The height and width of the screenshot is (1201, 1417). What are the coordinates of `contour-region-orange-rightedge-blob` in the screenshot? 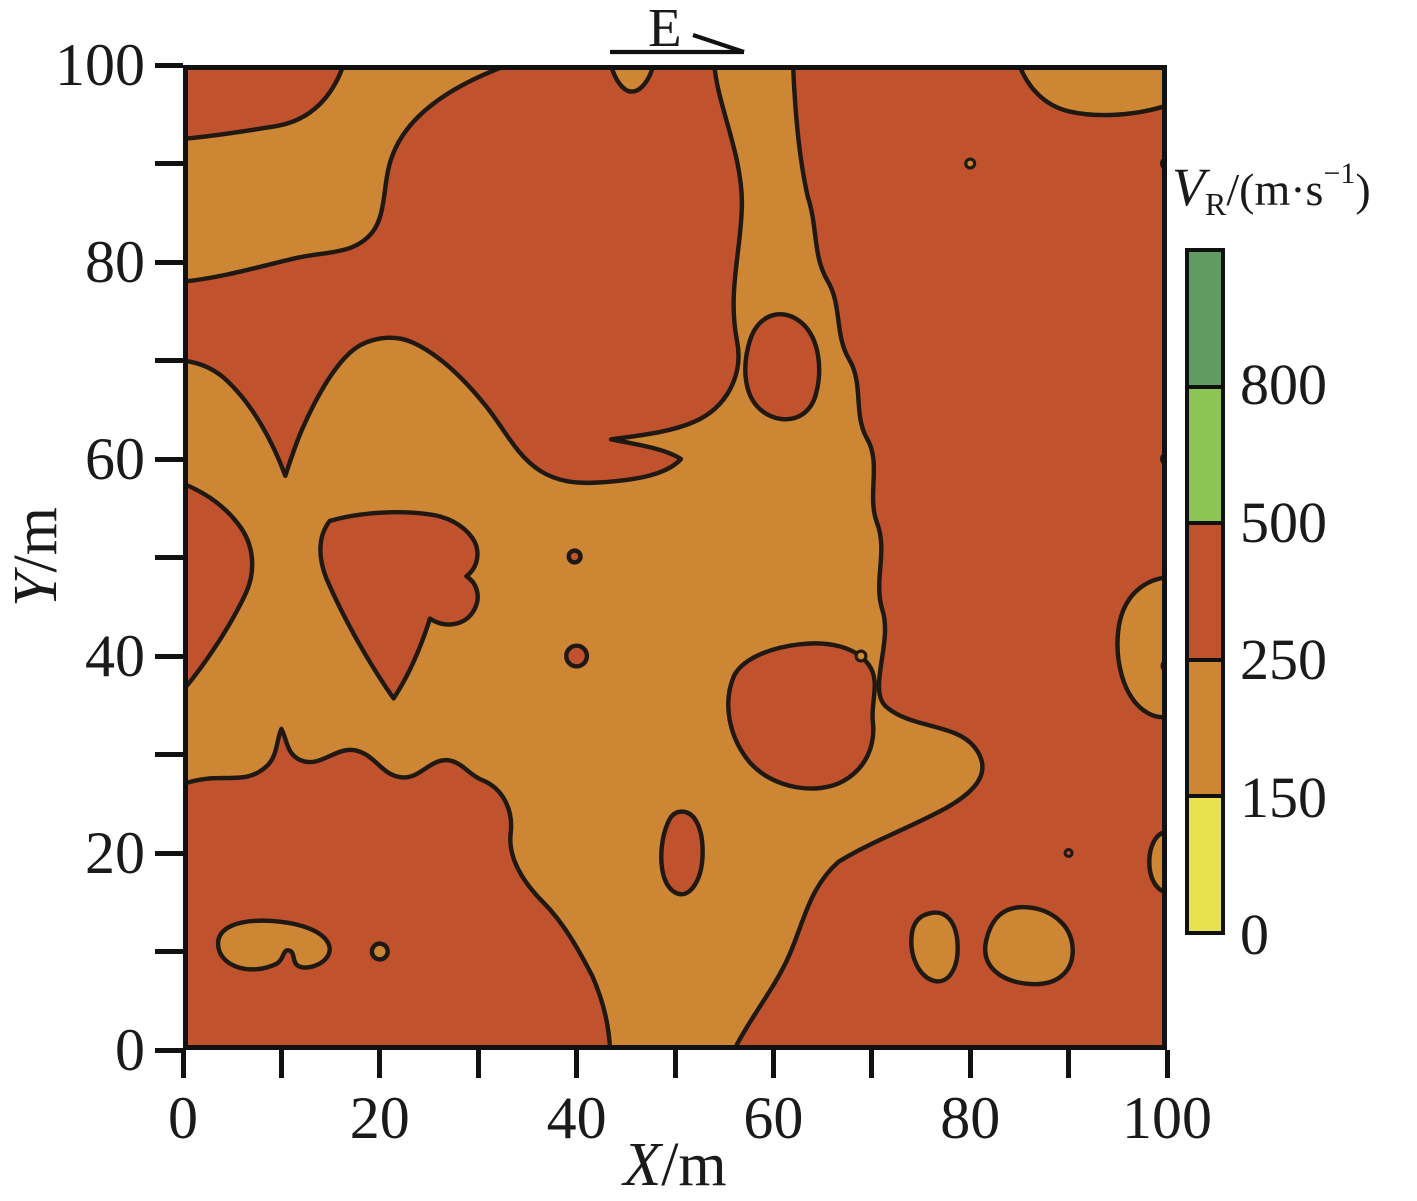 It's located at (1157, 862).